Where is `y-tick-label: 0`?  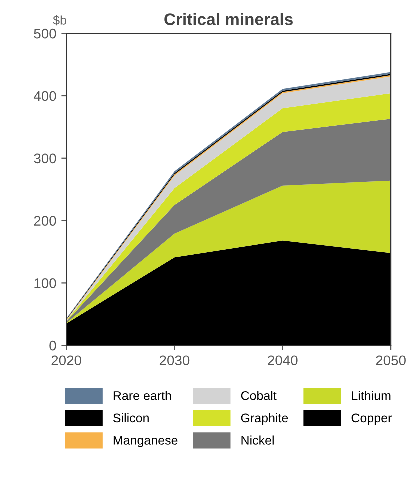
y-tick-label: 0 is located at coordinates (53, 345).